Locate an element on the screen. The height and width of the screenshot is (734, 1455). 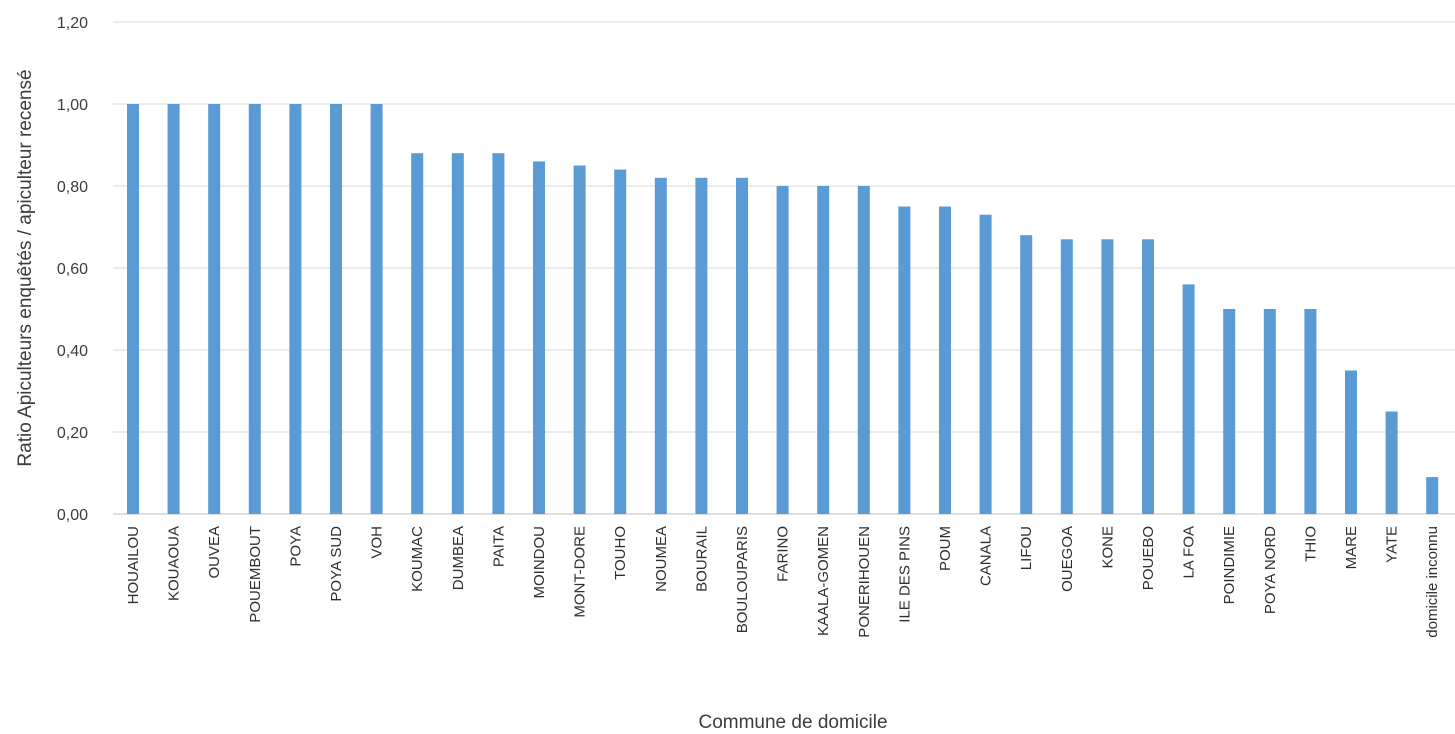
x-tick-label: NOUMEA is located at coordinates (661, 559).